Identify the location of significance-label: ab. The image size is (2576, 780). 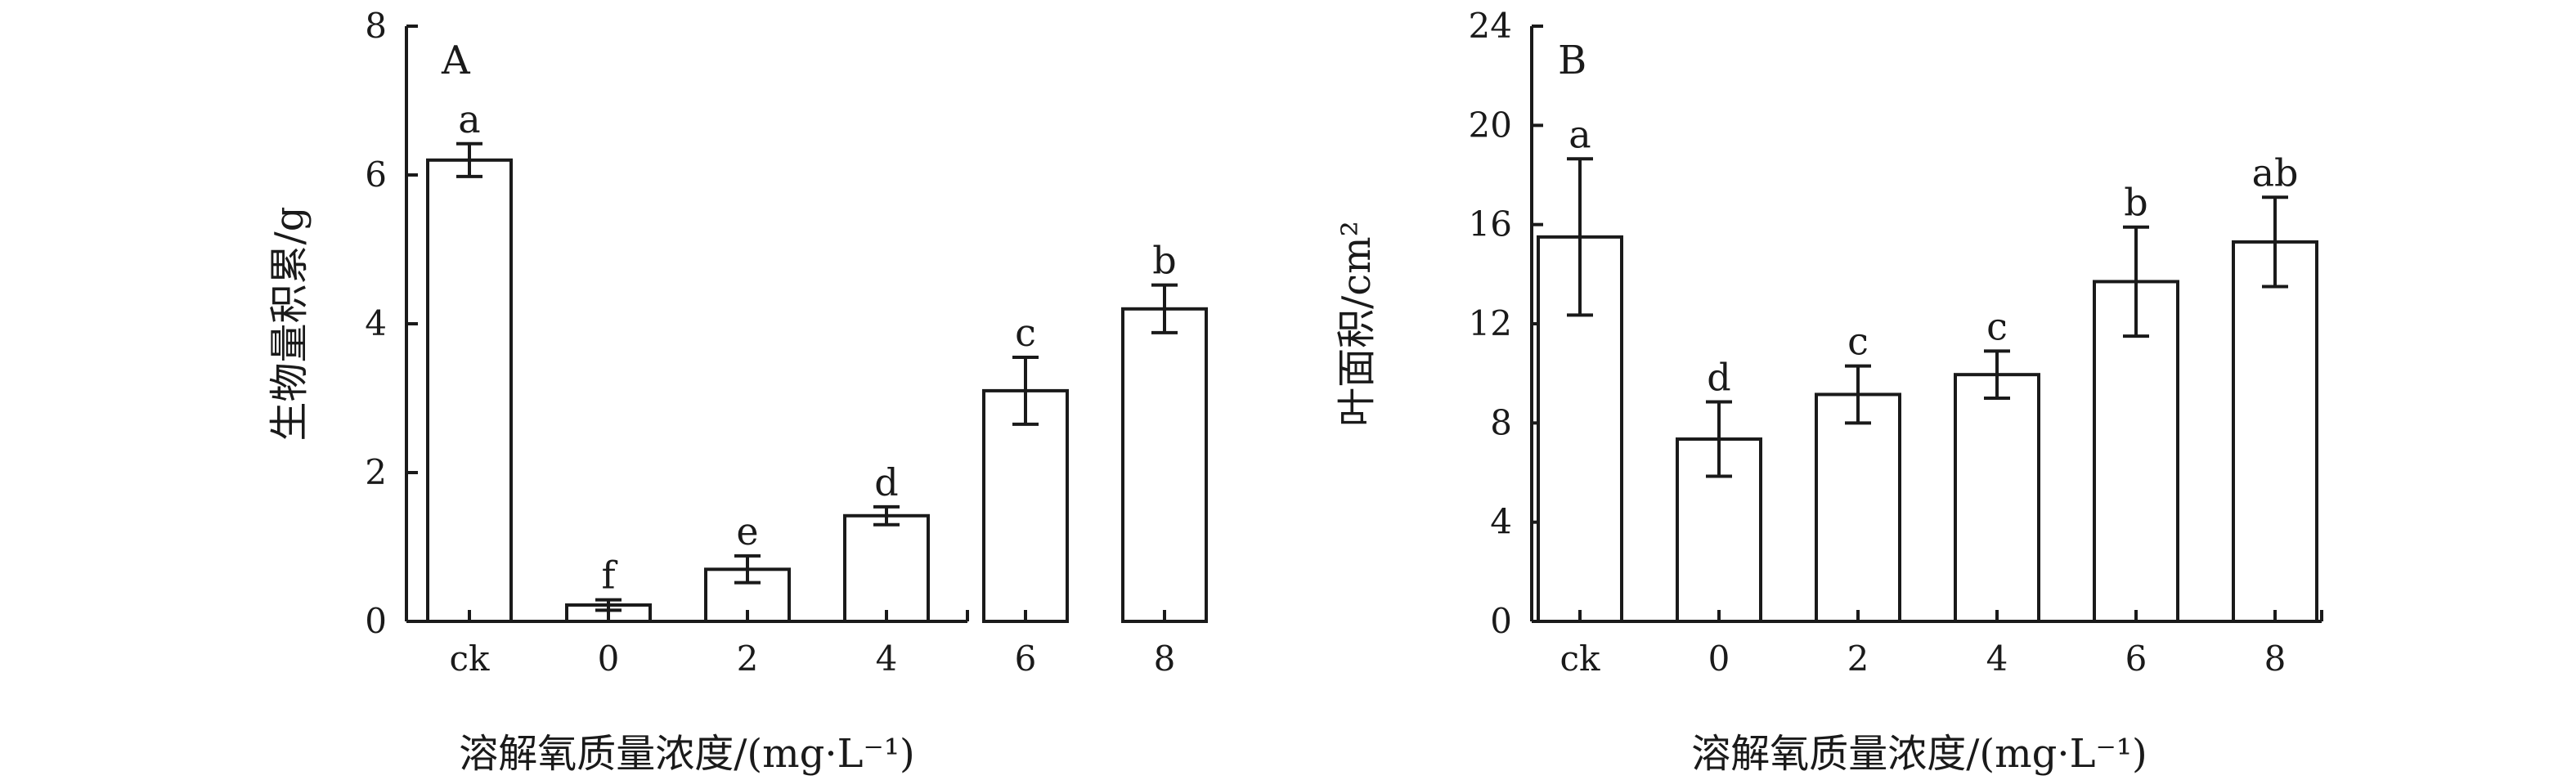
(2275, 173).